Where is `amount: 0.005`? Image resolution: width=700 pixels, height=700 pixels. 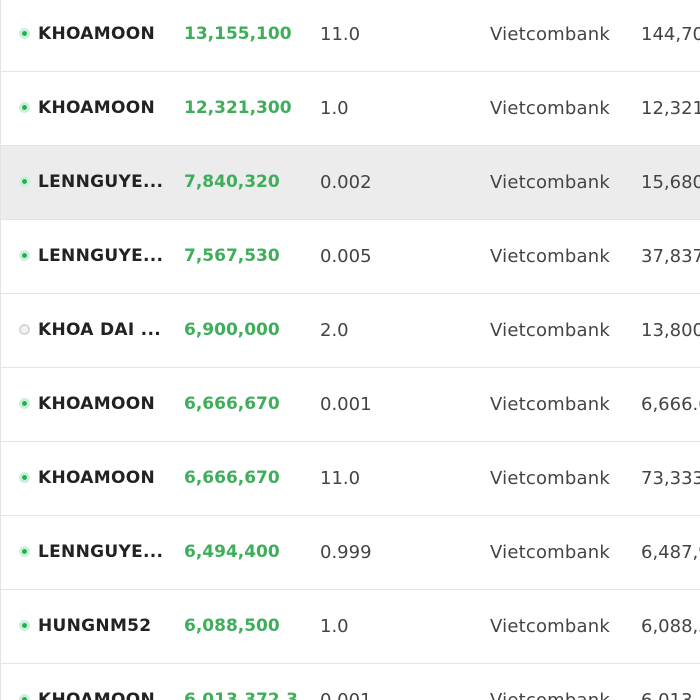
amount: 0.005 is located at coordinates (346, 256).